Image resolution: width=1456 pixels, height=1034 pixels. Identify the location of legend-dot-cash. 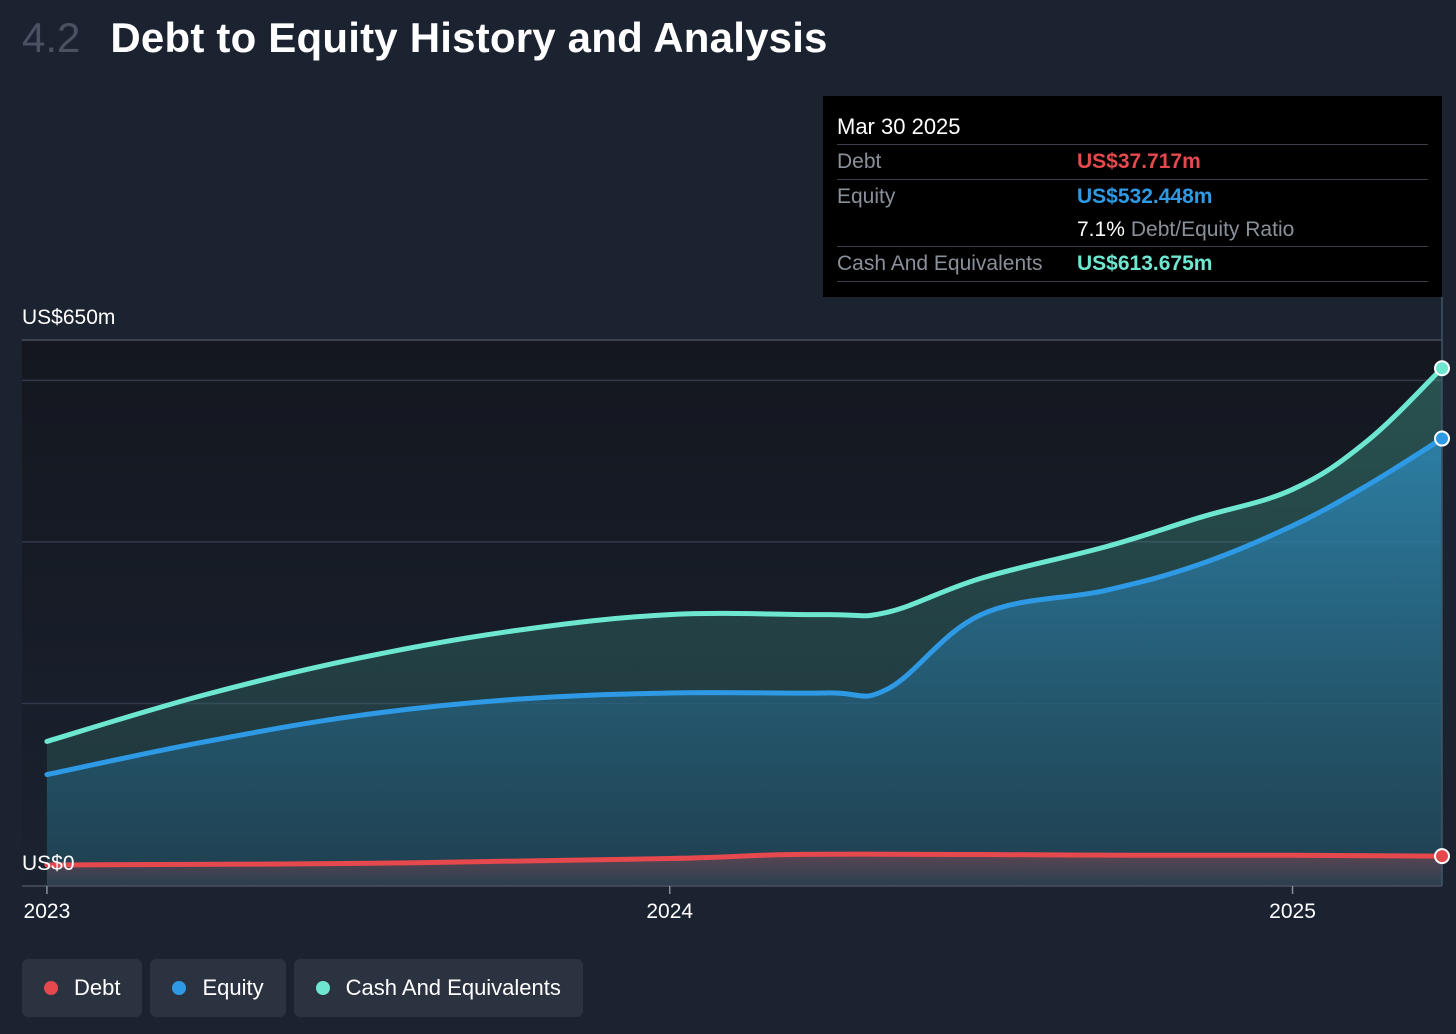
(322, 988).